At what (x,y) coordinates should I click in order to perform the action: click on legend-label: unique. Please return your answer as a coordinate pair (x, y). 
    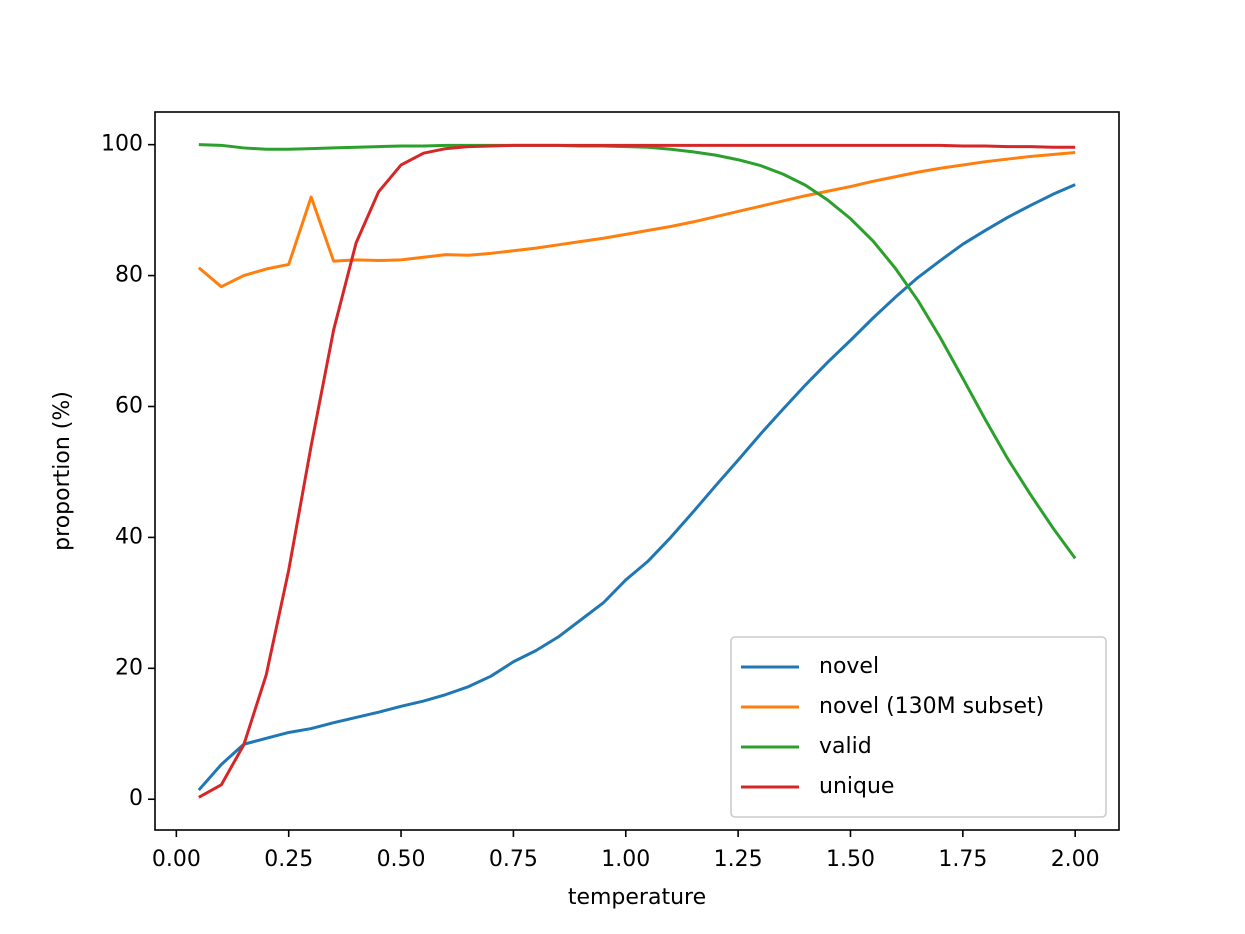
    Looking at the image, I should click on (856, 786).